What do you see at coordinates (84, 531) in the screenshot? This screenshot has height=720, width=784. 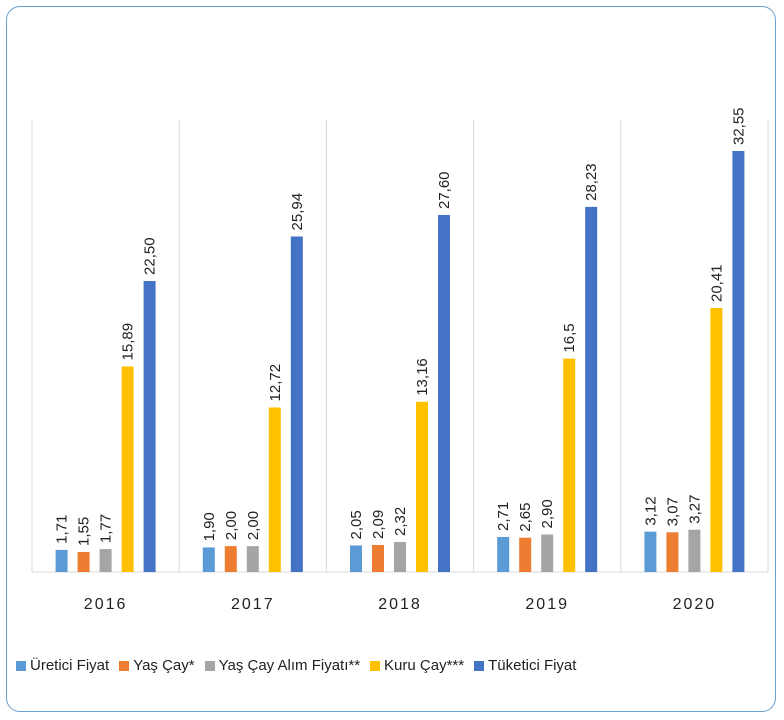 I see `data-label: 1,55` at bounding box center [84, 531].